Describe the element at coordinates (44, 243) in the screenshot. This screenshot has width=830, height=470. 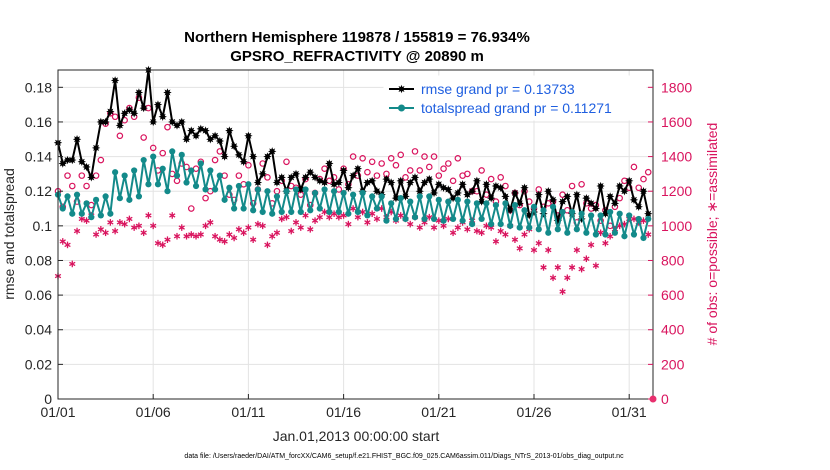
I see `y-axis-ticks: 0 0.02 0.04 0.06 0.08 0.1 0.12 0.14 0.16 0.18` at that location.